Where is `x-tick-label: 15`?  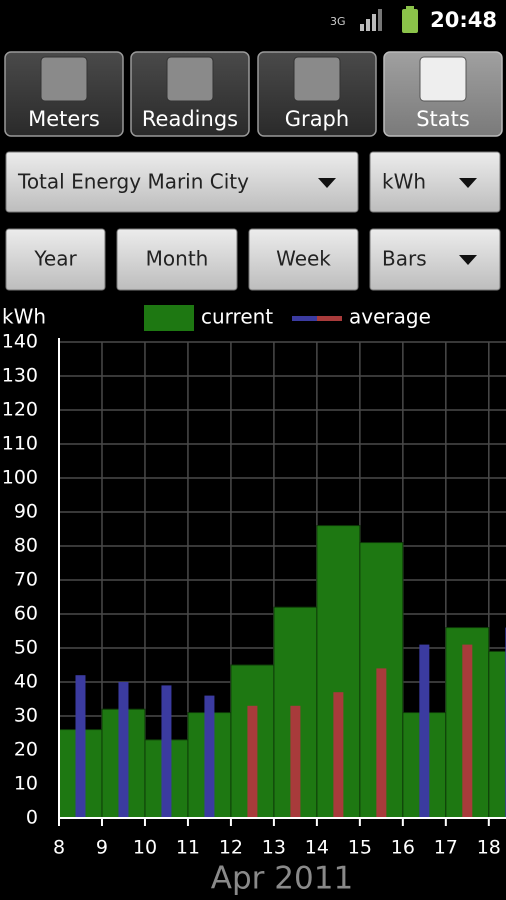 x-tick-label: 15 is located at coordinates (360, 848).